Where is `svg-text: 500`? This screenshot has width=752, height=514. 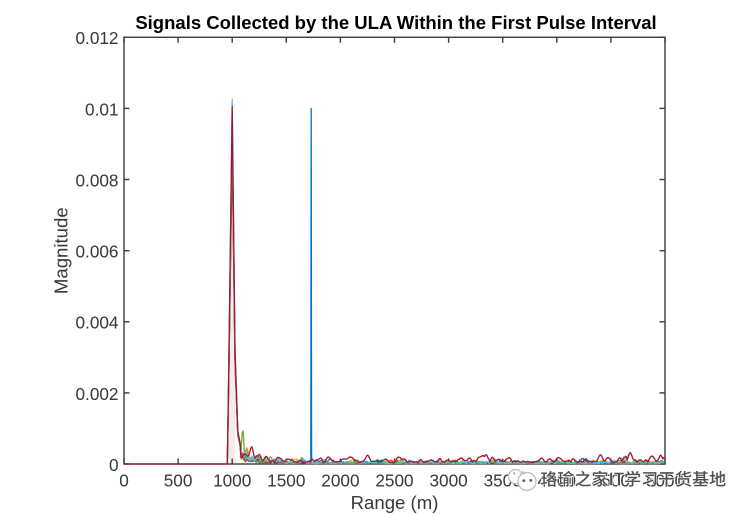
svg-text: 500 is located at coordinates (178, 480).